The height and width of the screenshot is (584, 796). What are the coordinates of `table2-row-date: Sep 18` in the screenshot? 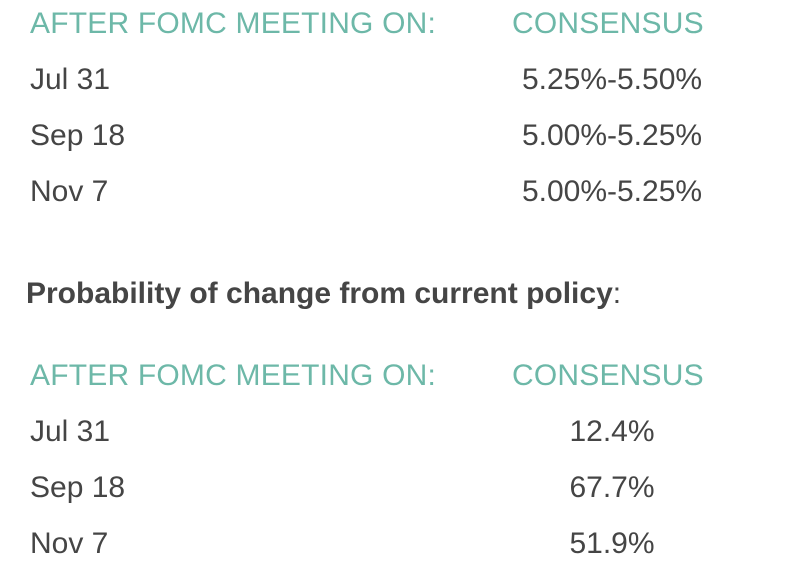 It's located at (78, 487).